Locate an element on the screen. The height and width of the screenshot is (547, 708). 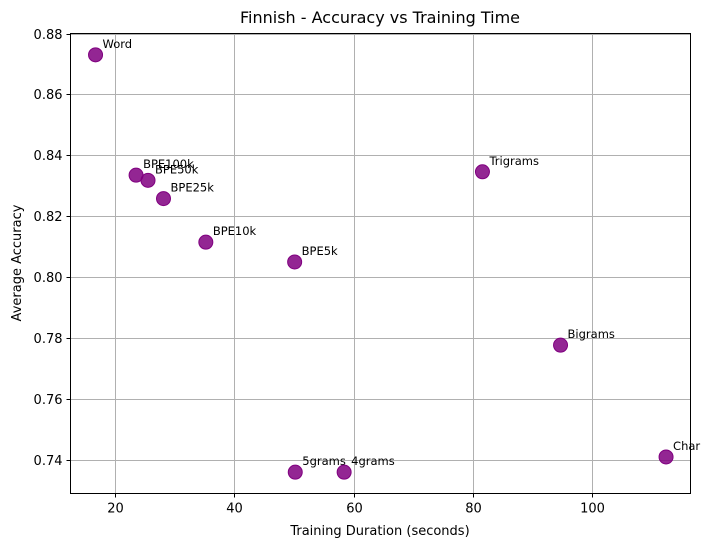
y-tick-label: 0.84 is located at coordinates (48, 156).